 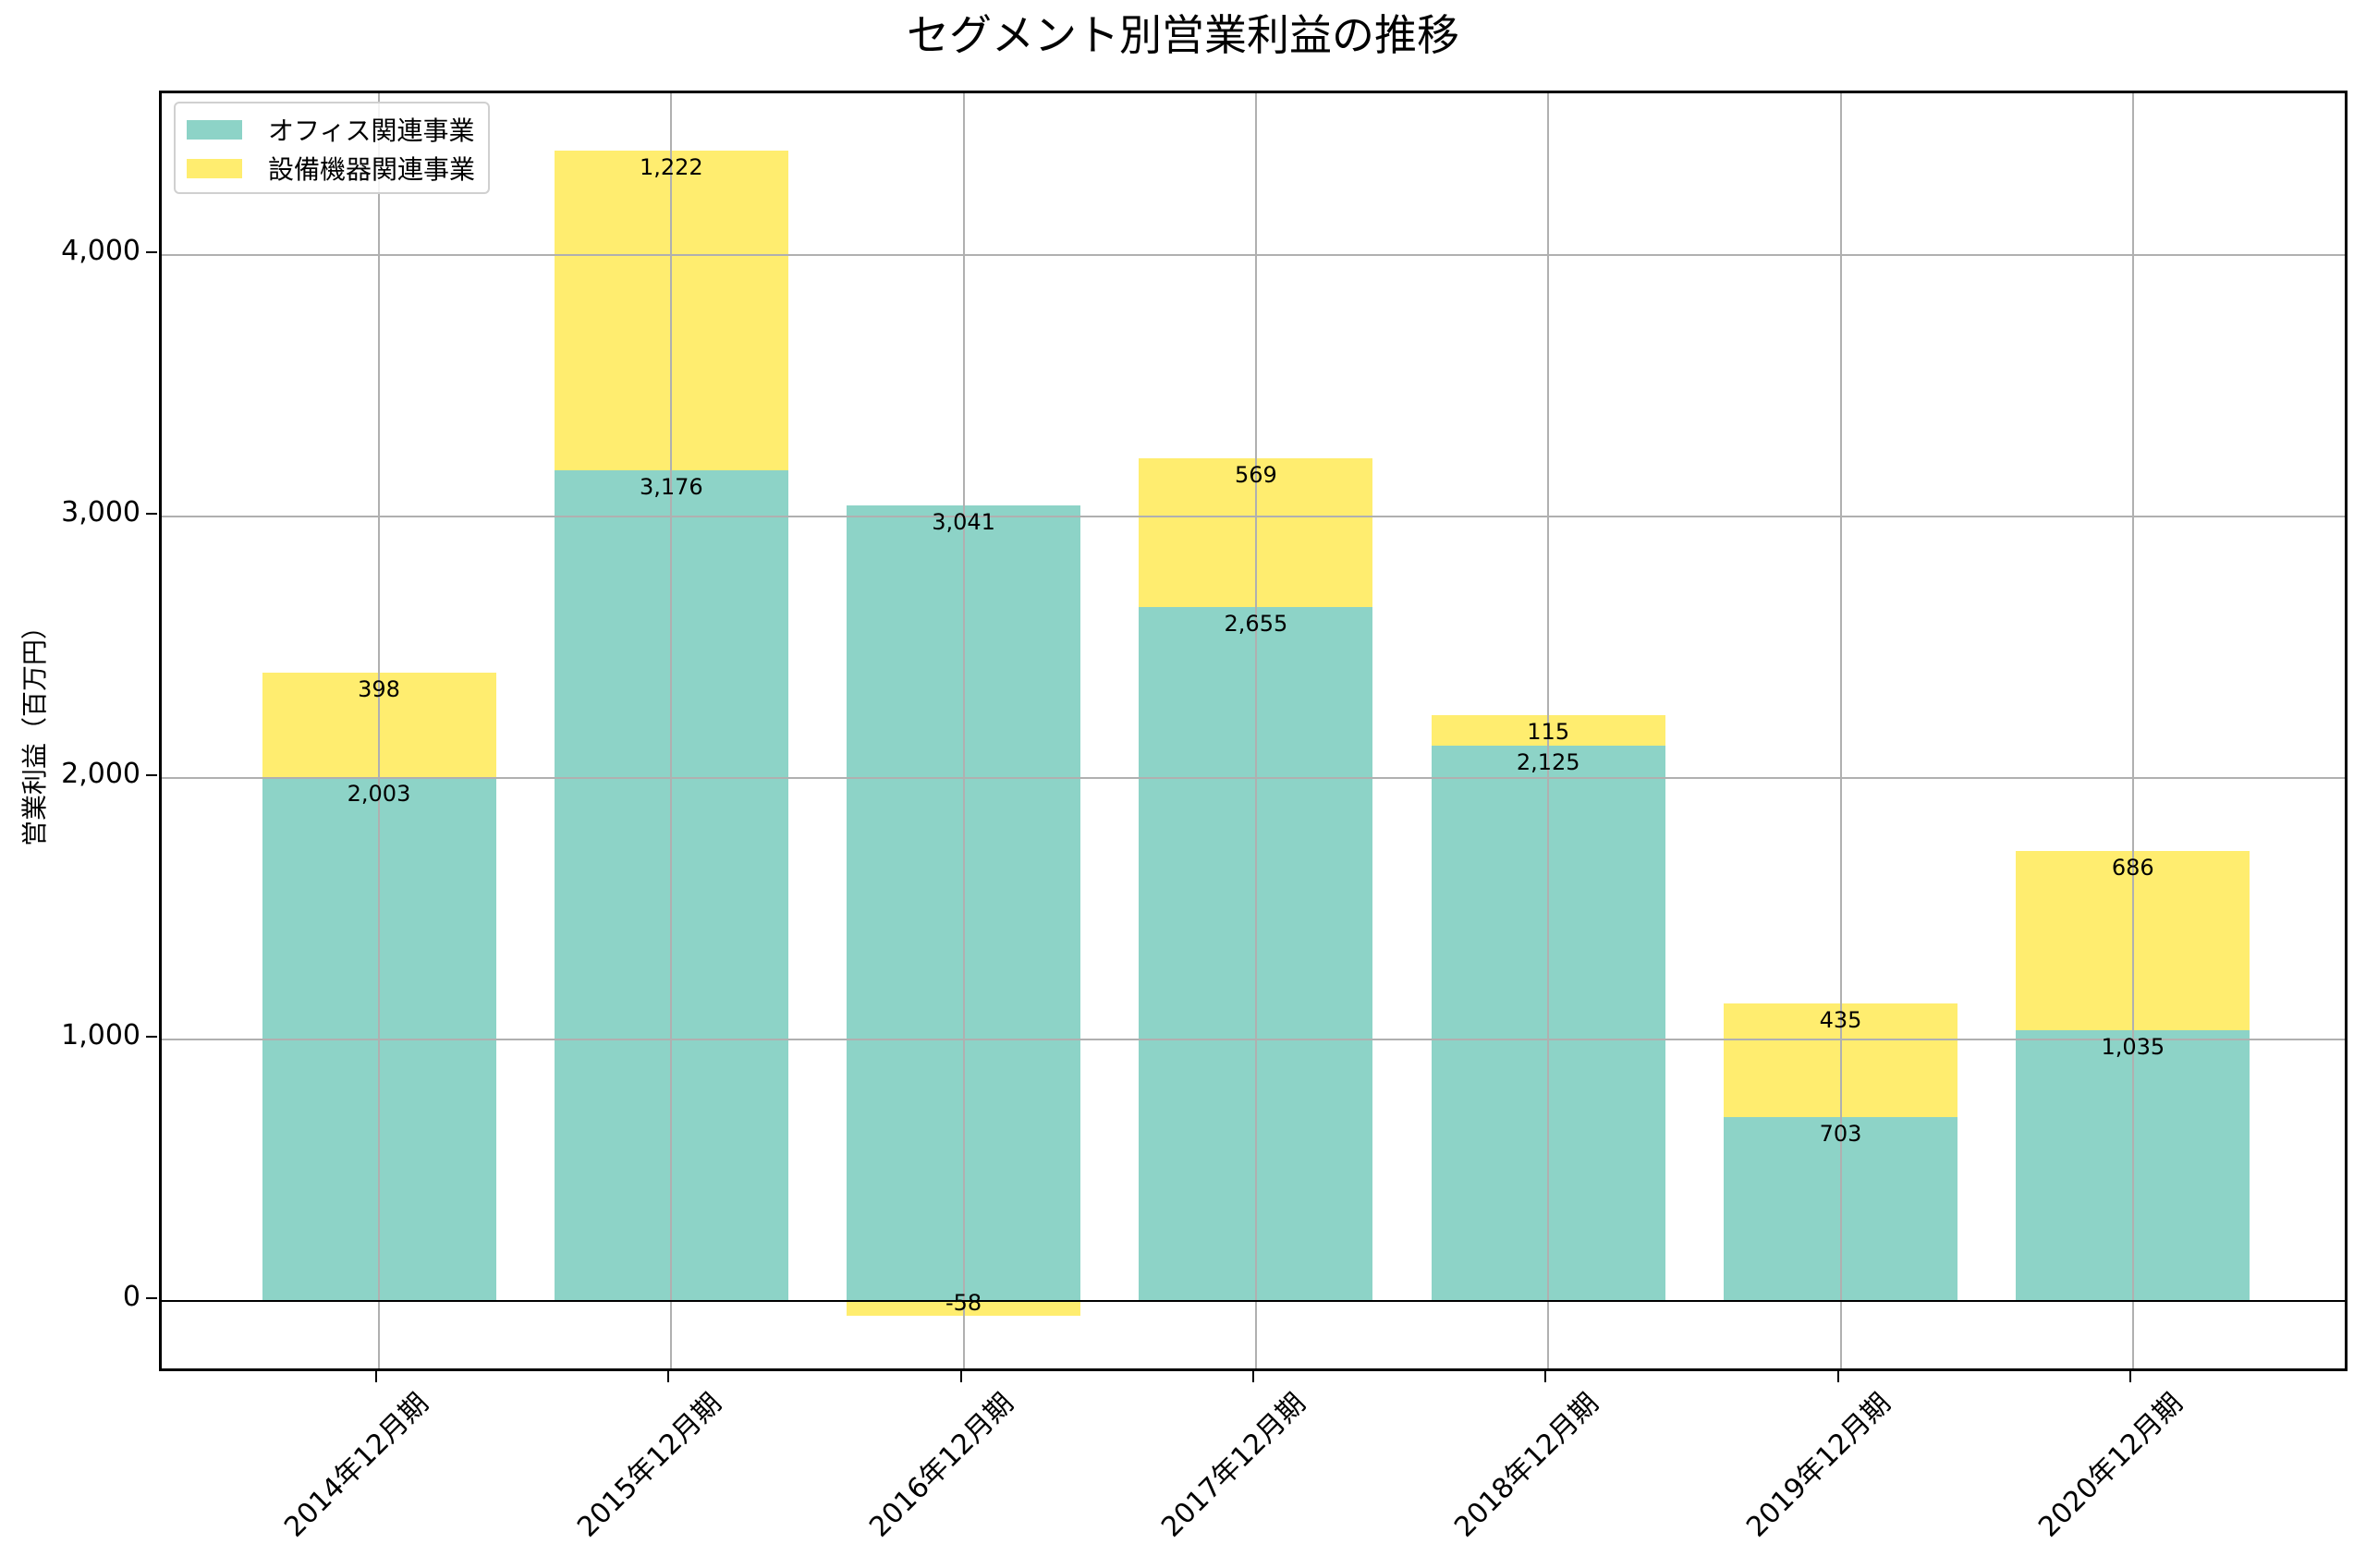 I want to click on legend-item-equipment: 設備機器関連事業, so click(x=331, y=168).